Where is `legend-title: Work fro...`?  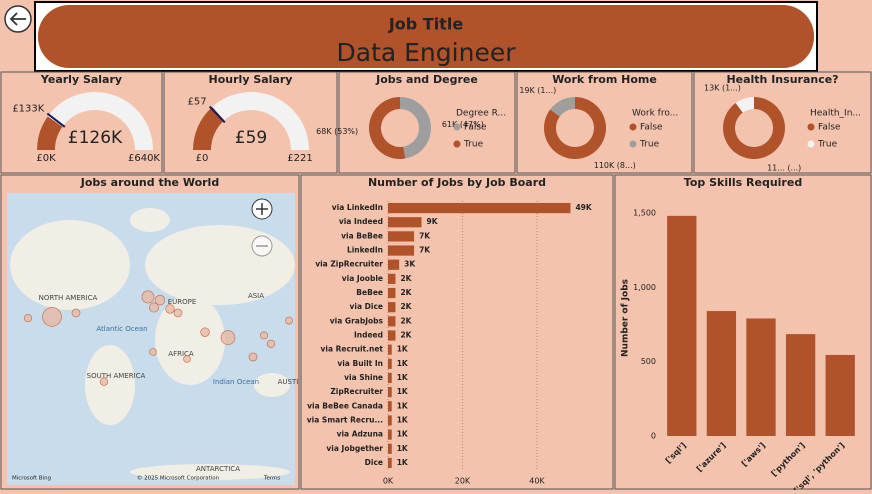
legend-title: Work fro... is located at coordinates (655, 114).